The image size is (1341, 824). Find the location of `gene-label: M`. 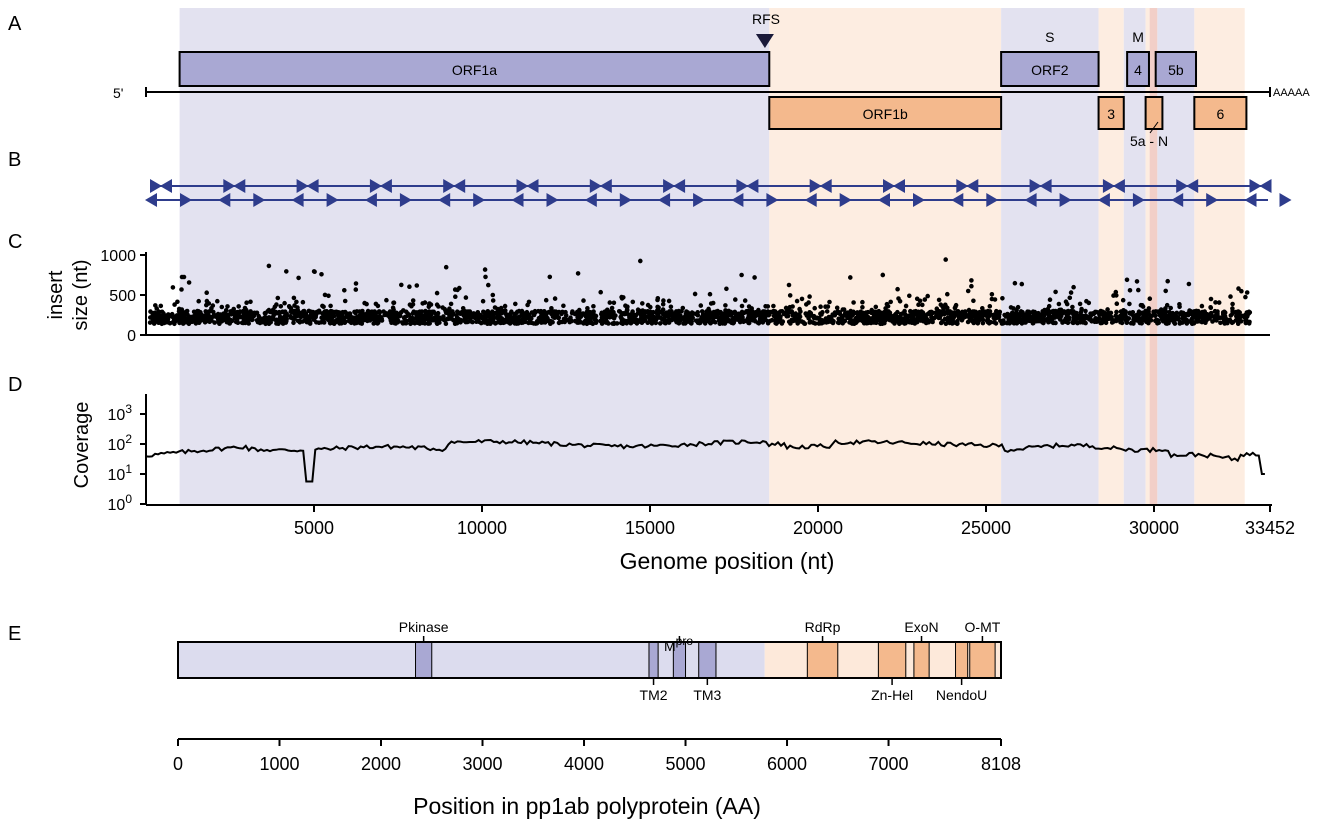

gene-label: M is located at coordinates (1138, 37).